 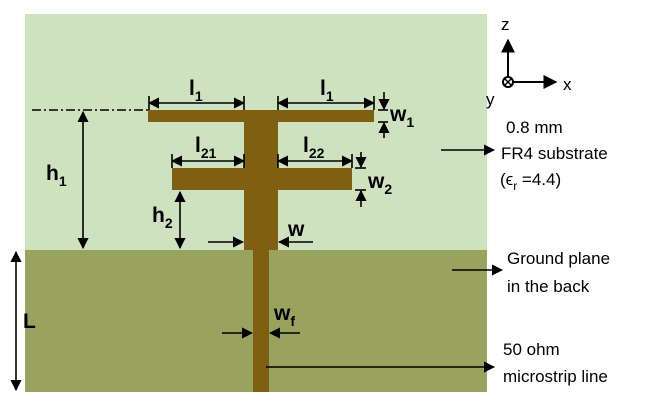 I want to click on w1-label: w1, so click(x=401, y=116).